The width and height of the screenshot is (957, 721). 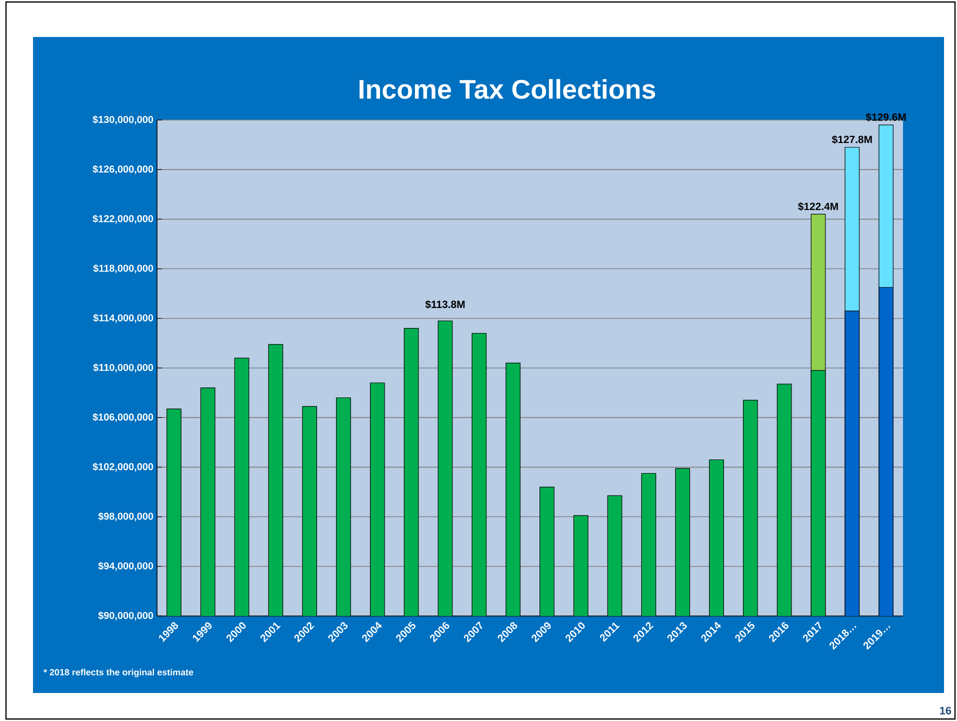 What do you see at coordinates (852, 139) in the screenshot?
I see `data-label: $127.8M` at bounding box center [852, 139].